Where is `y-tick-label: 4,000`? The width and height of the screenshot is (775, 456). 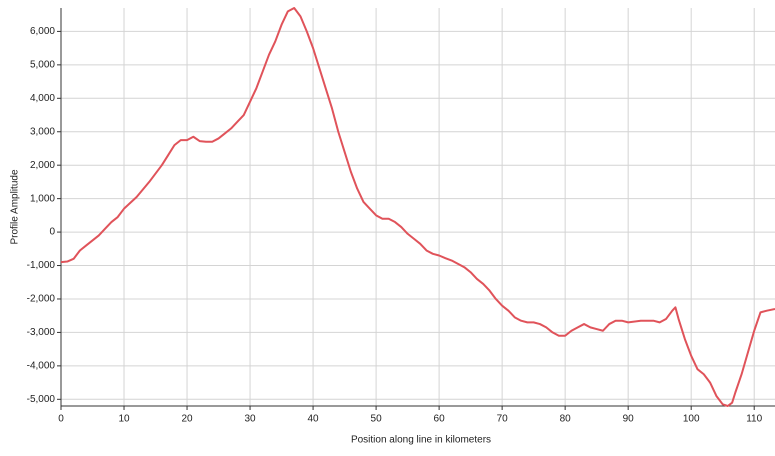
y-tick-label: 4,000 is located at coordinates (42, 98).